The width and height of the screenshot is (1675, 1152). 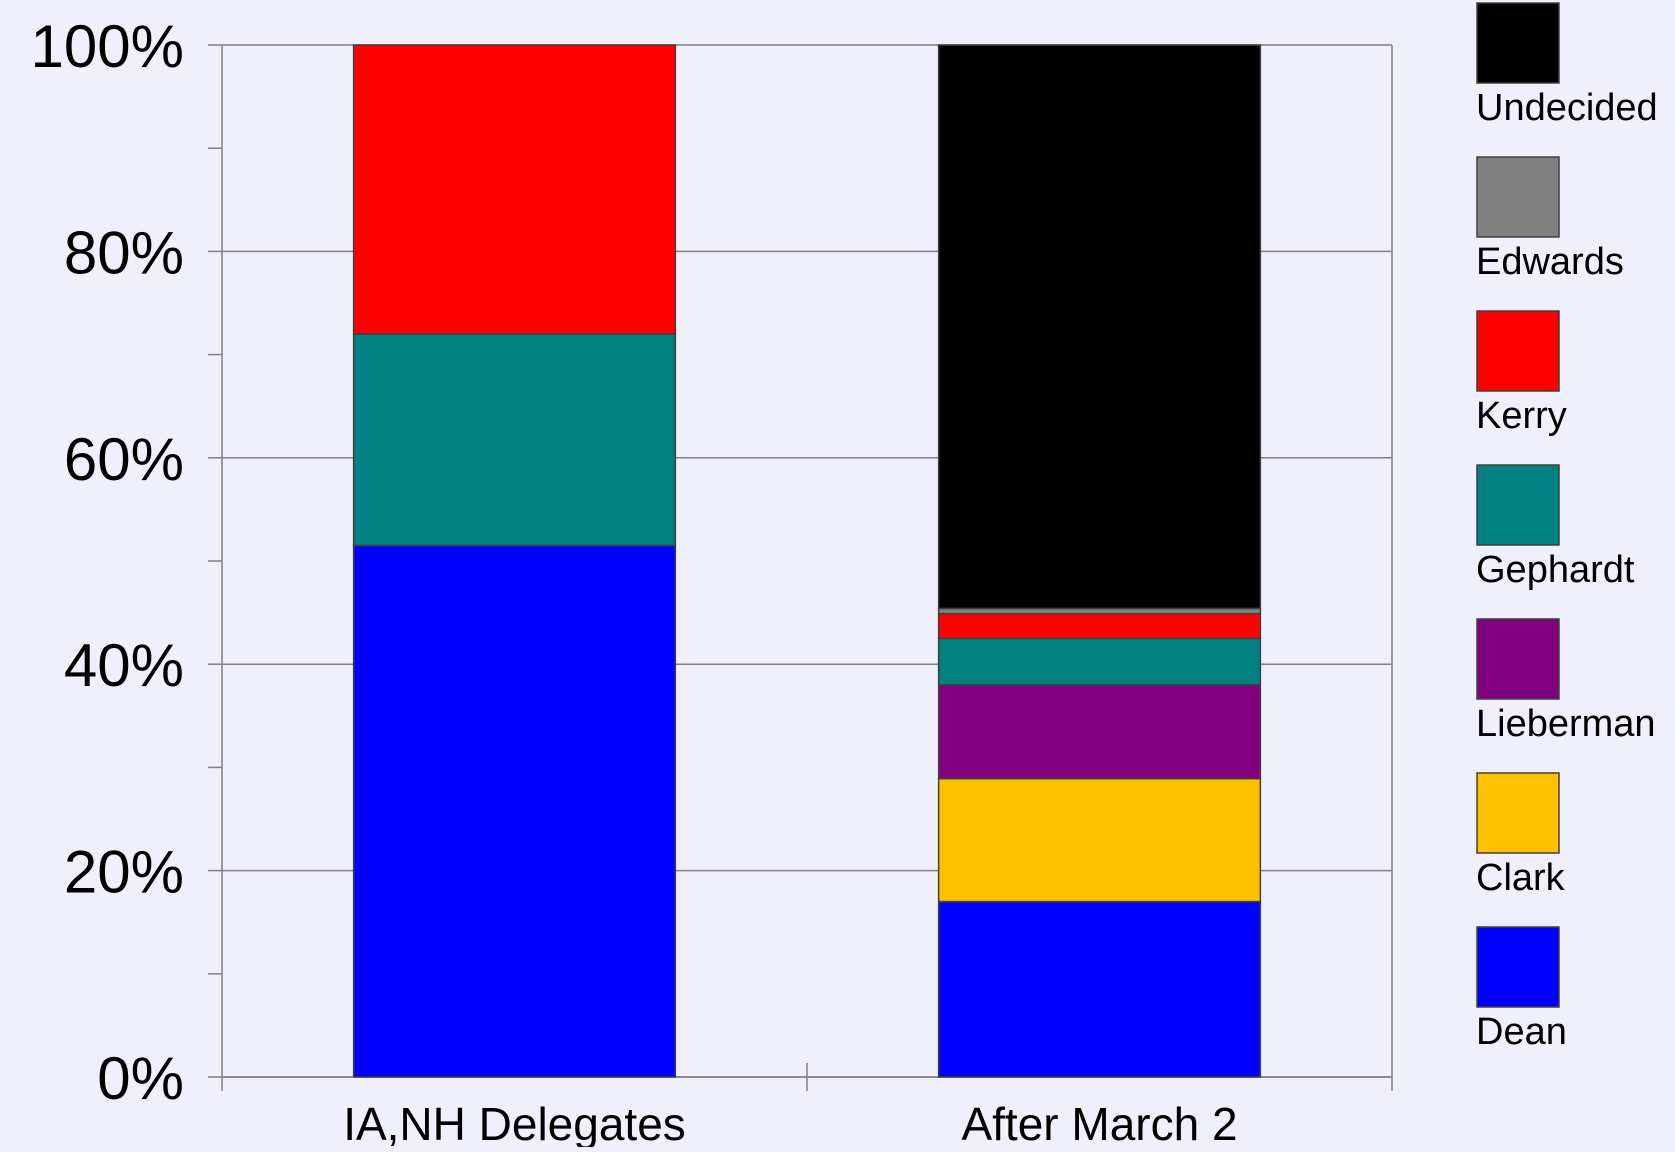 What do you see at coordinates (1099, 1122) in the screenshot?
I see `x-tick-label: After March 2` at bounding box center [1099, 1122].